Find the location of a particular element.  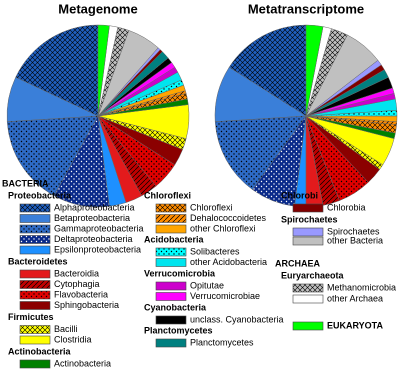

legend-label: Betaproteobacteria is located at coordinates (92, 218).